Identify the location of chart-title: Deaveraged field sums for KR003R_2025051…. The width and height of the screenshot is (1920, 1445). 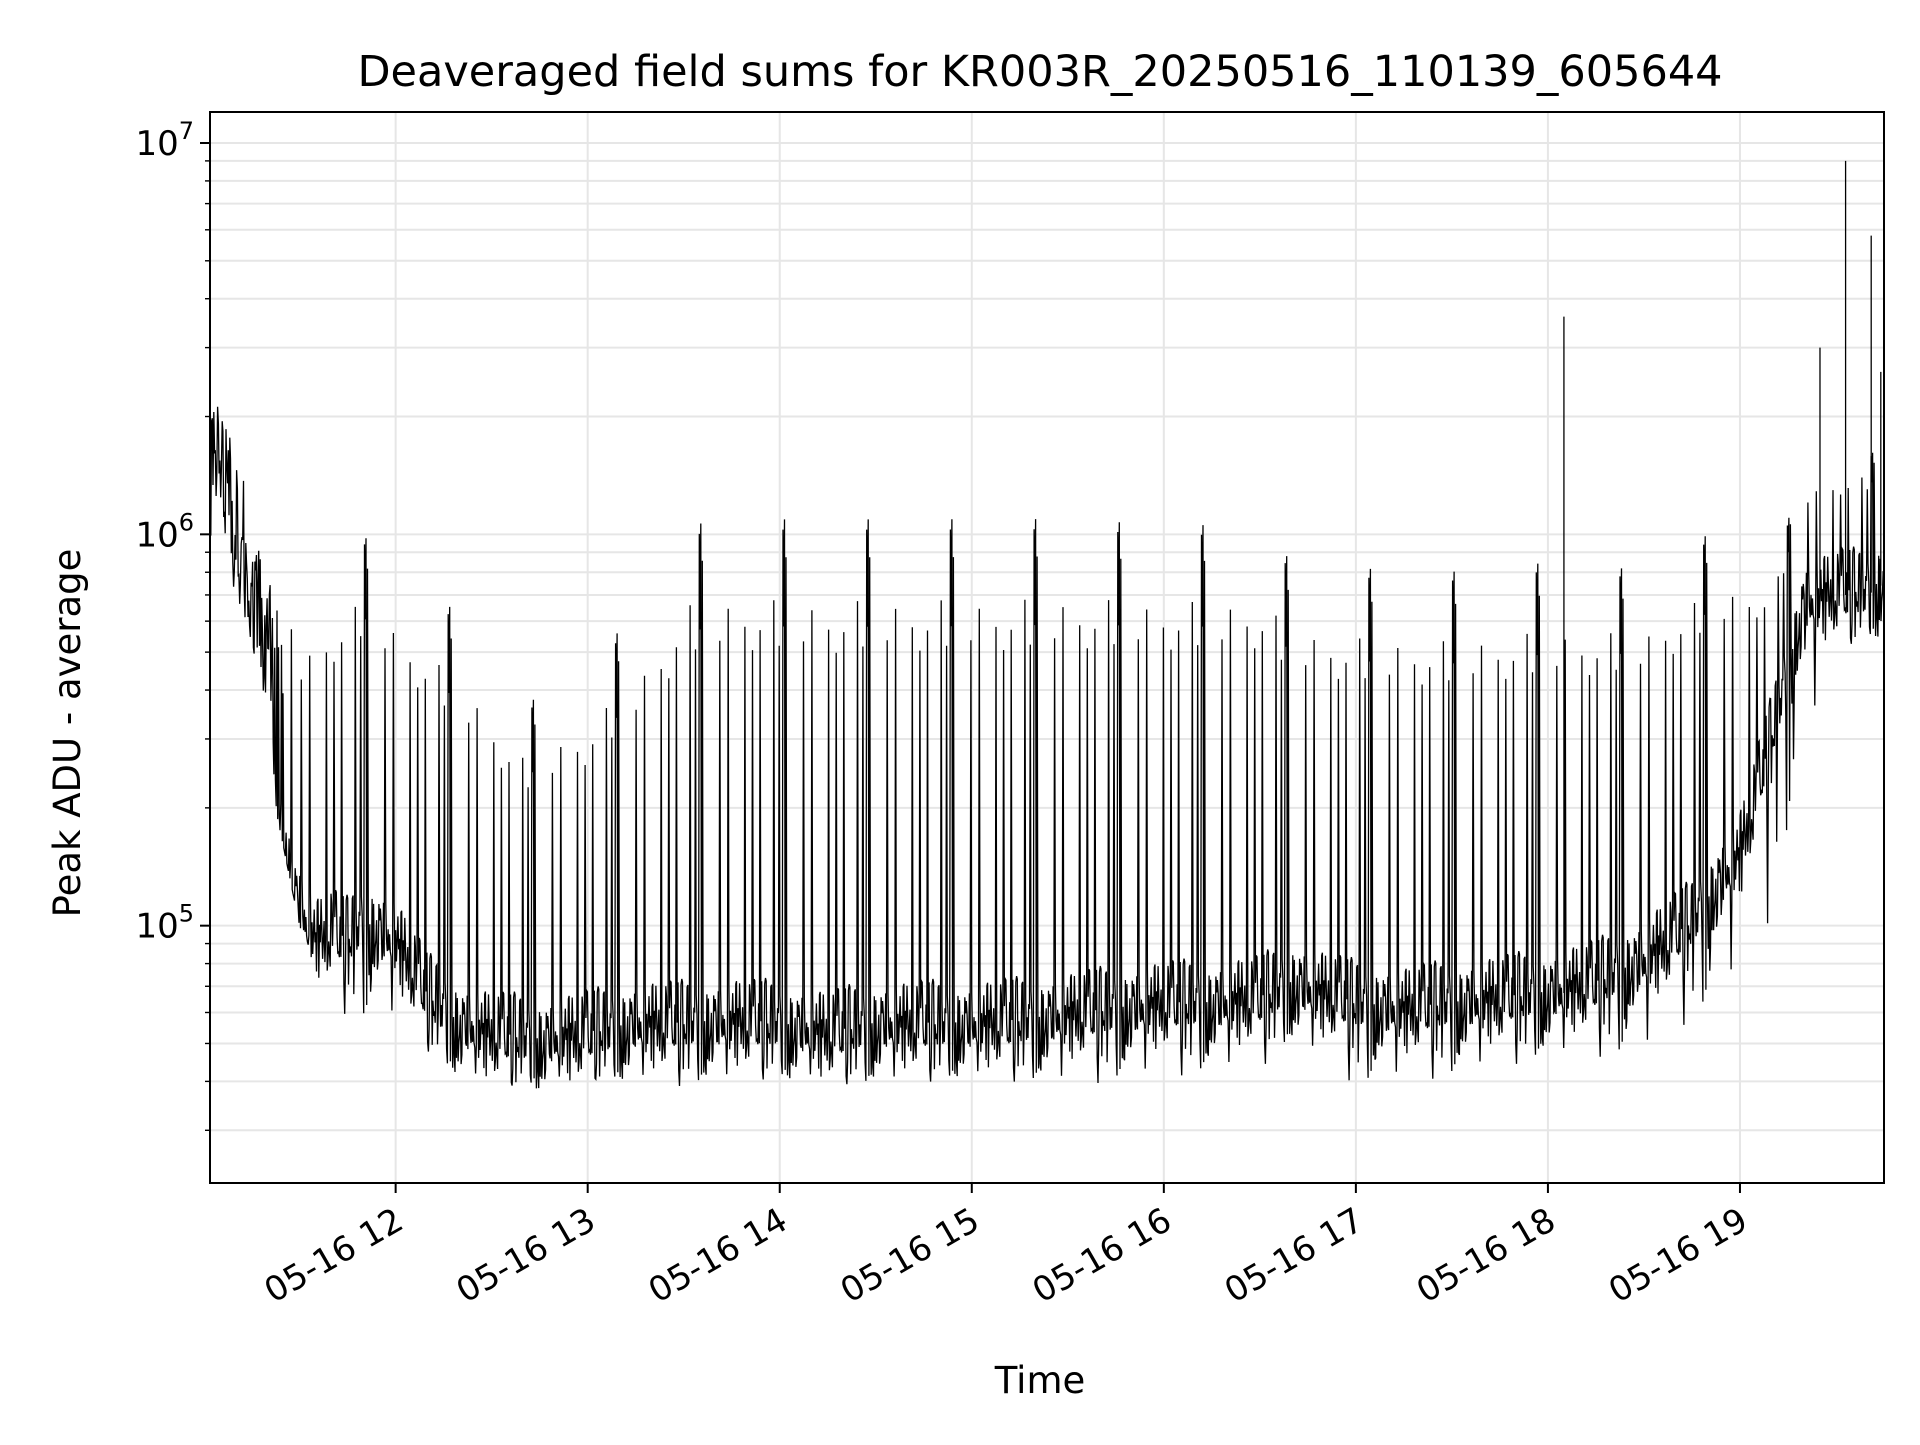
(1039, 72).